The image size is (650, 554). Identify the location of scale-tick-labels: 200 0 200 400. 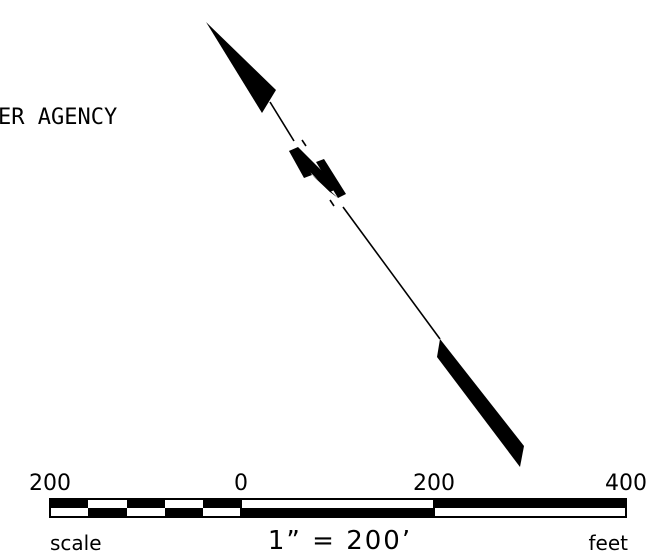
(338, 483).